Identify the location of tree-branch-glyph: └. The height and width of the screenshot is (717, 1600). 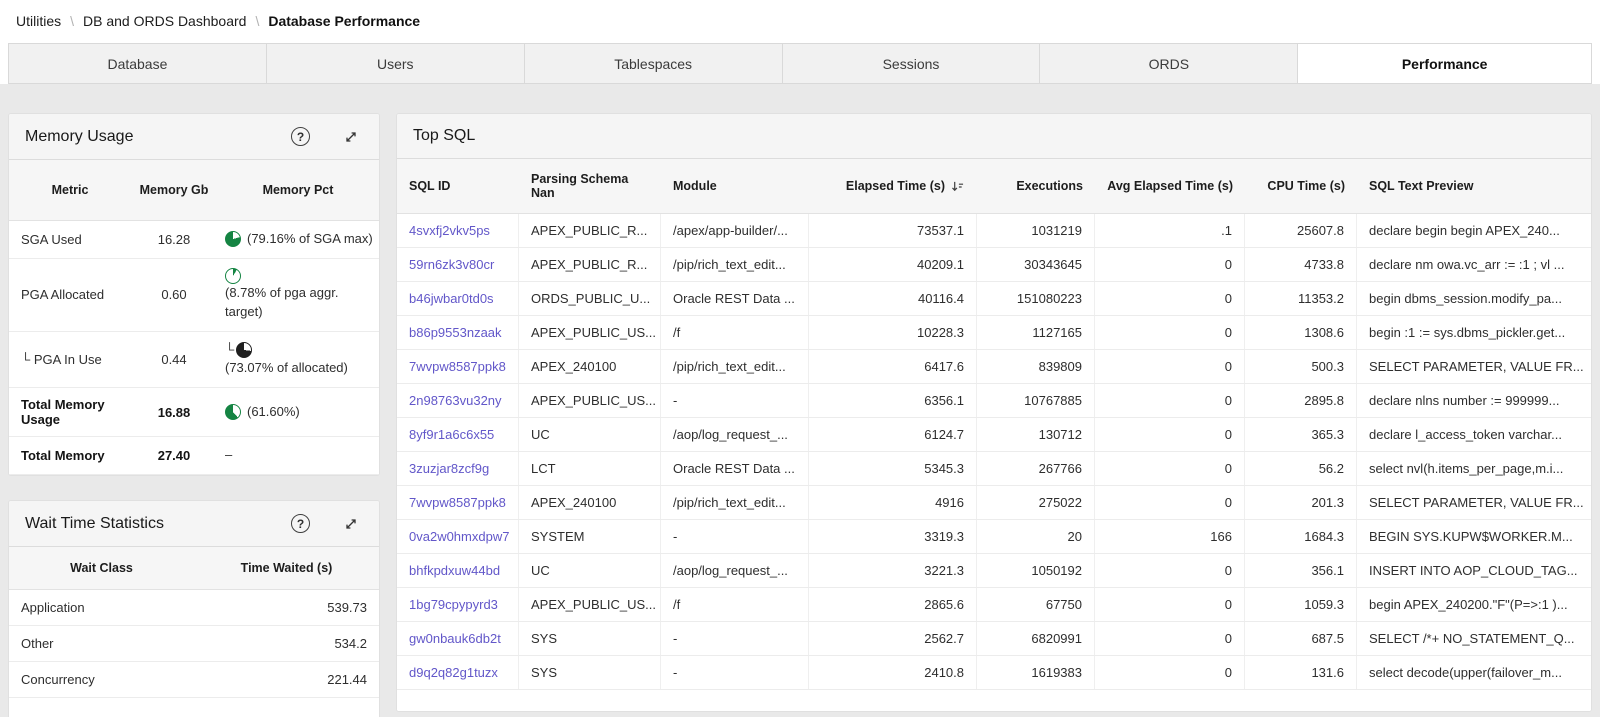
(230, 349).